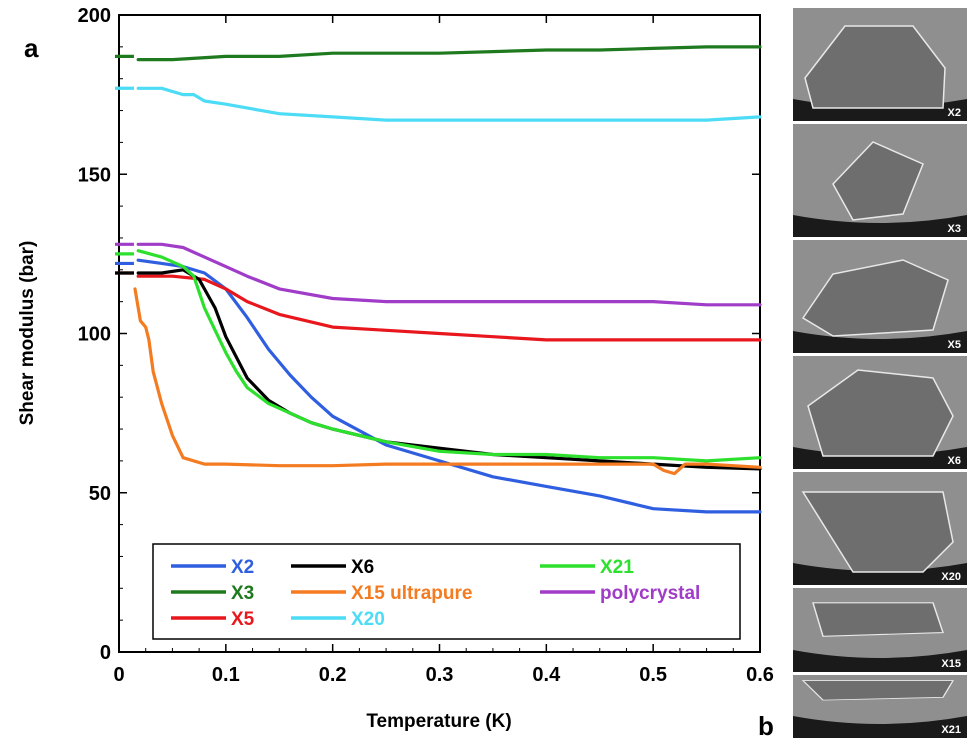  I want to click on x-tick-label: 0, so click(118, 675).